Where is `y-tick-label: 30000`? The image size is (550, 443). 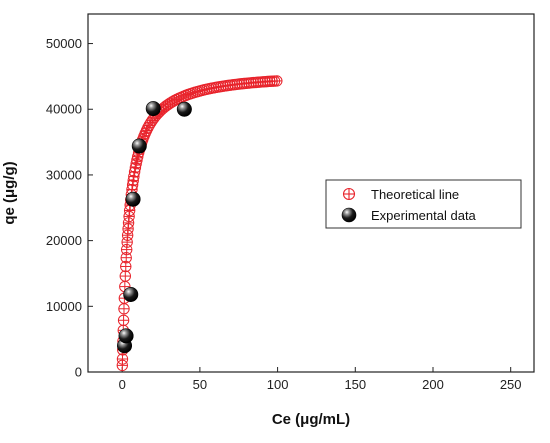 y-tick-label: 30000 is located at coordinates (64, 174).